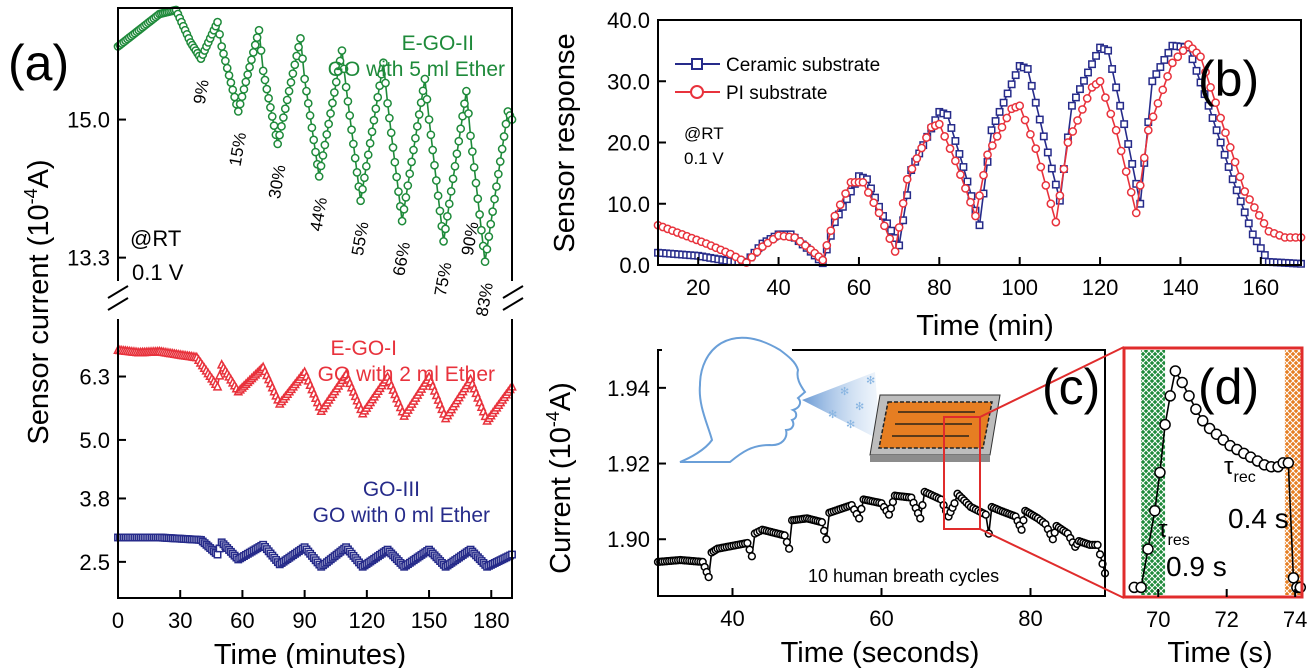 The height and width of the screenshot is (668, 1309). What do you see at coordinates (406, 374) in the screenshot?
I see `series-desc-e-go-i: GO with 2 ml Ether` at bounding box center [406, 374].